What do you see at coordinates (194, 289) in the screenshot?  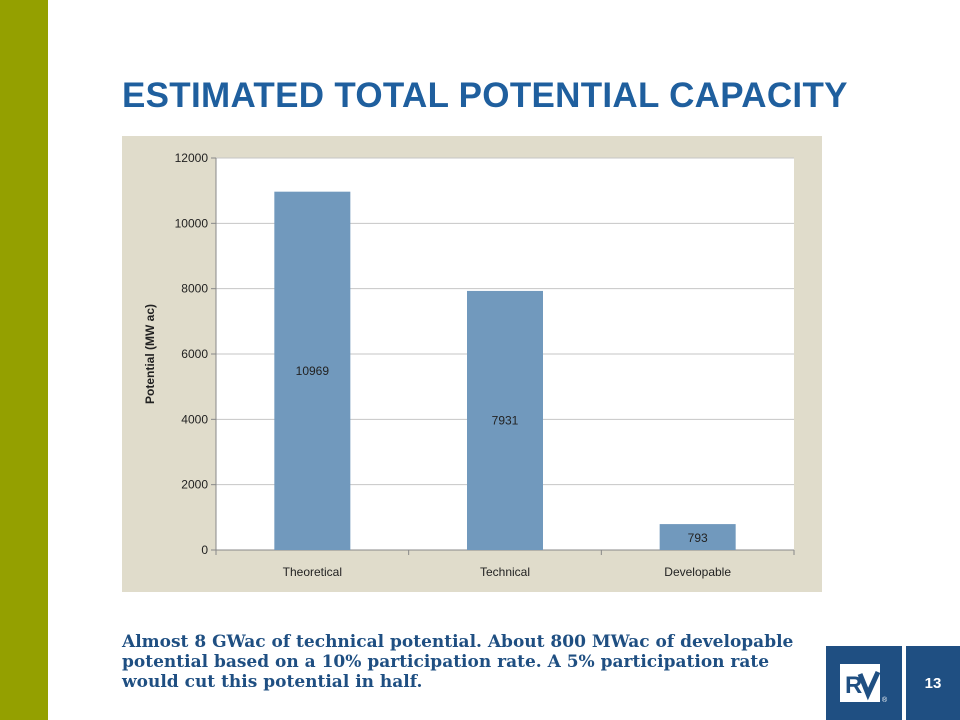 I see `y-tick-label: 8000` at bounding box center [194, 289].